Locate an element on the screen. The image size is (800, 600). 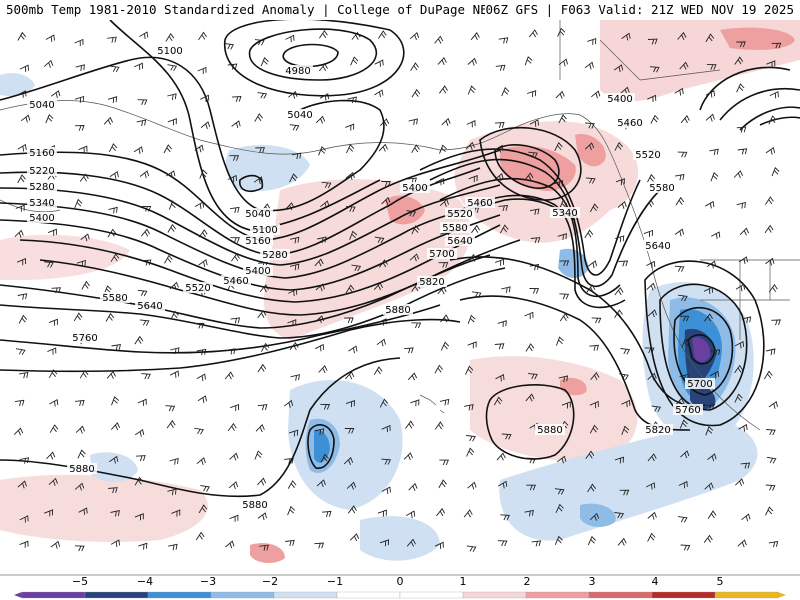
contour-label: 5220 is located at coordinates (41, 171).